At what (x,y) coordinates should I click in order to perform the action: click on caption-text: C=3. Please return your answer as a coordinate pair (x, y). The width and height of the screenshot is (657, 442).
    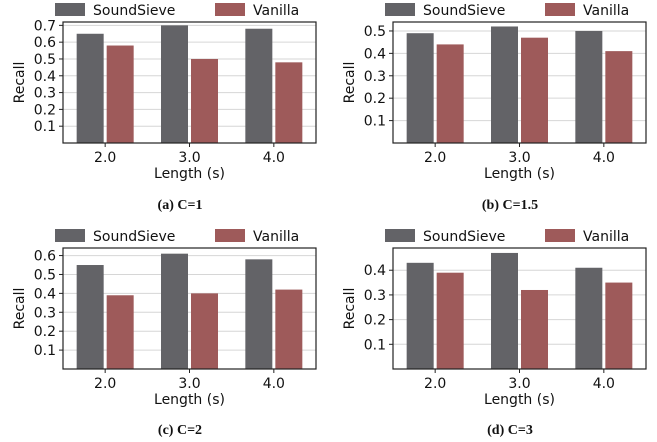
    Looking at the image, I should click on (520, 430).